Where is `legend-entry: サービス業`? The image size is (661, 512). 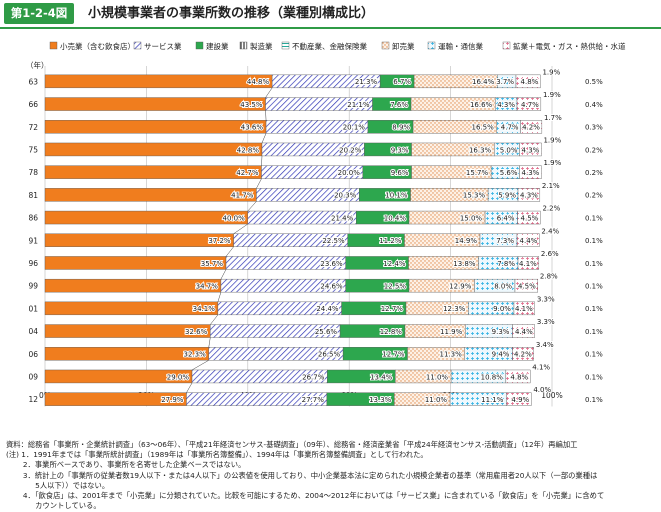 legend-entry: サービス業 is located at coordinates (157, 46).